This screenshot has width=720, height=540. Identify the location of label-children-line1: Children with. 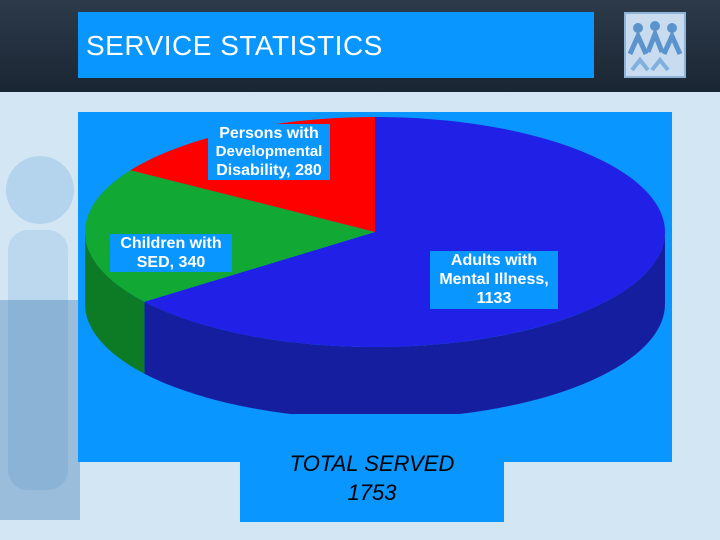
(171, 243).